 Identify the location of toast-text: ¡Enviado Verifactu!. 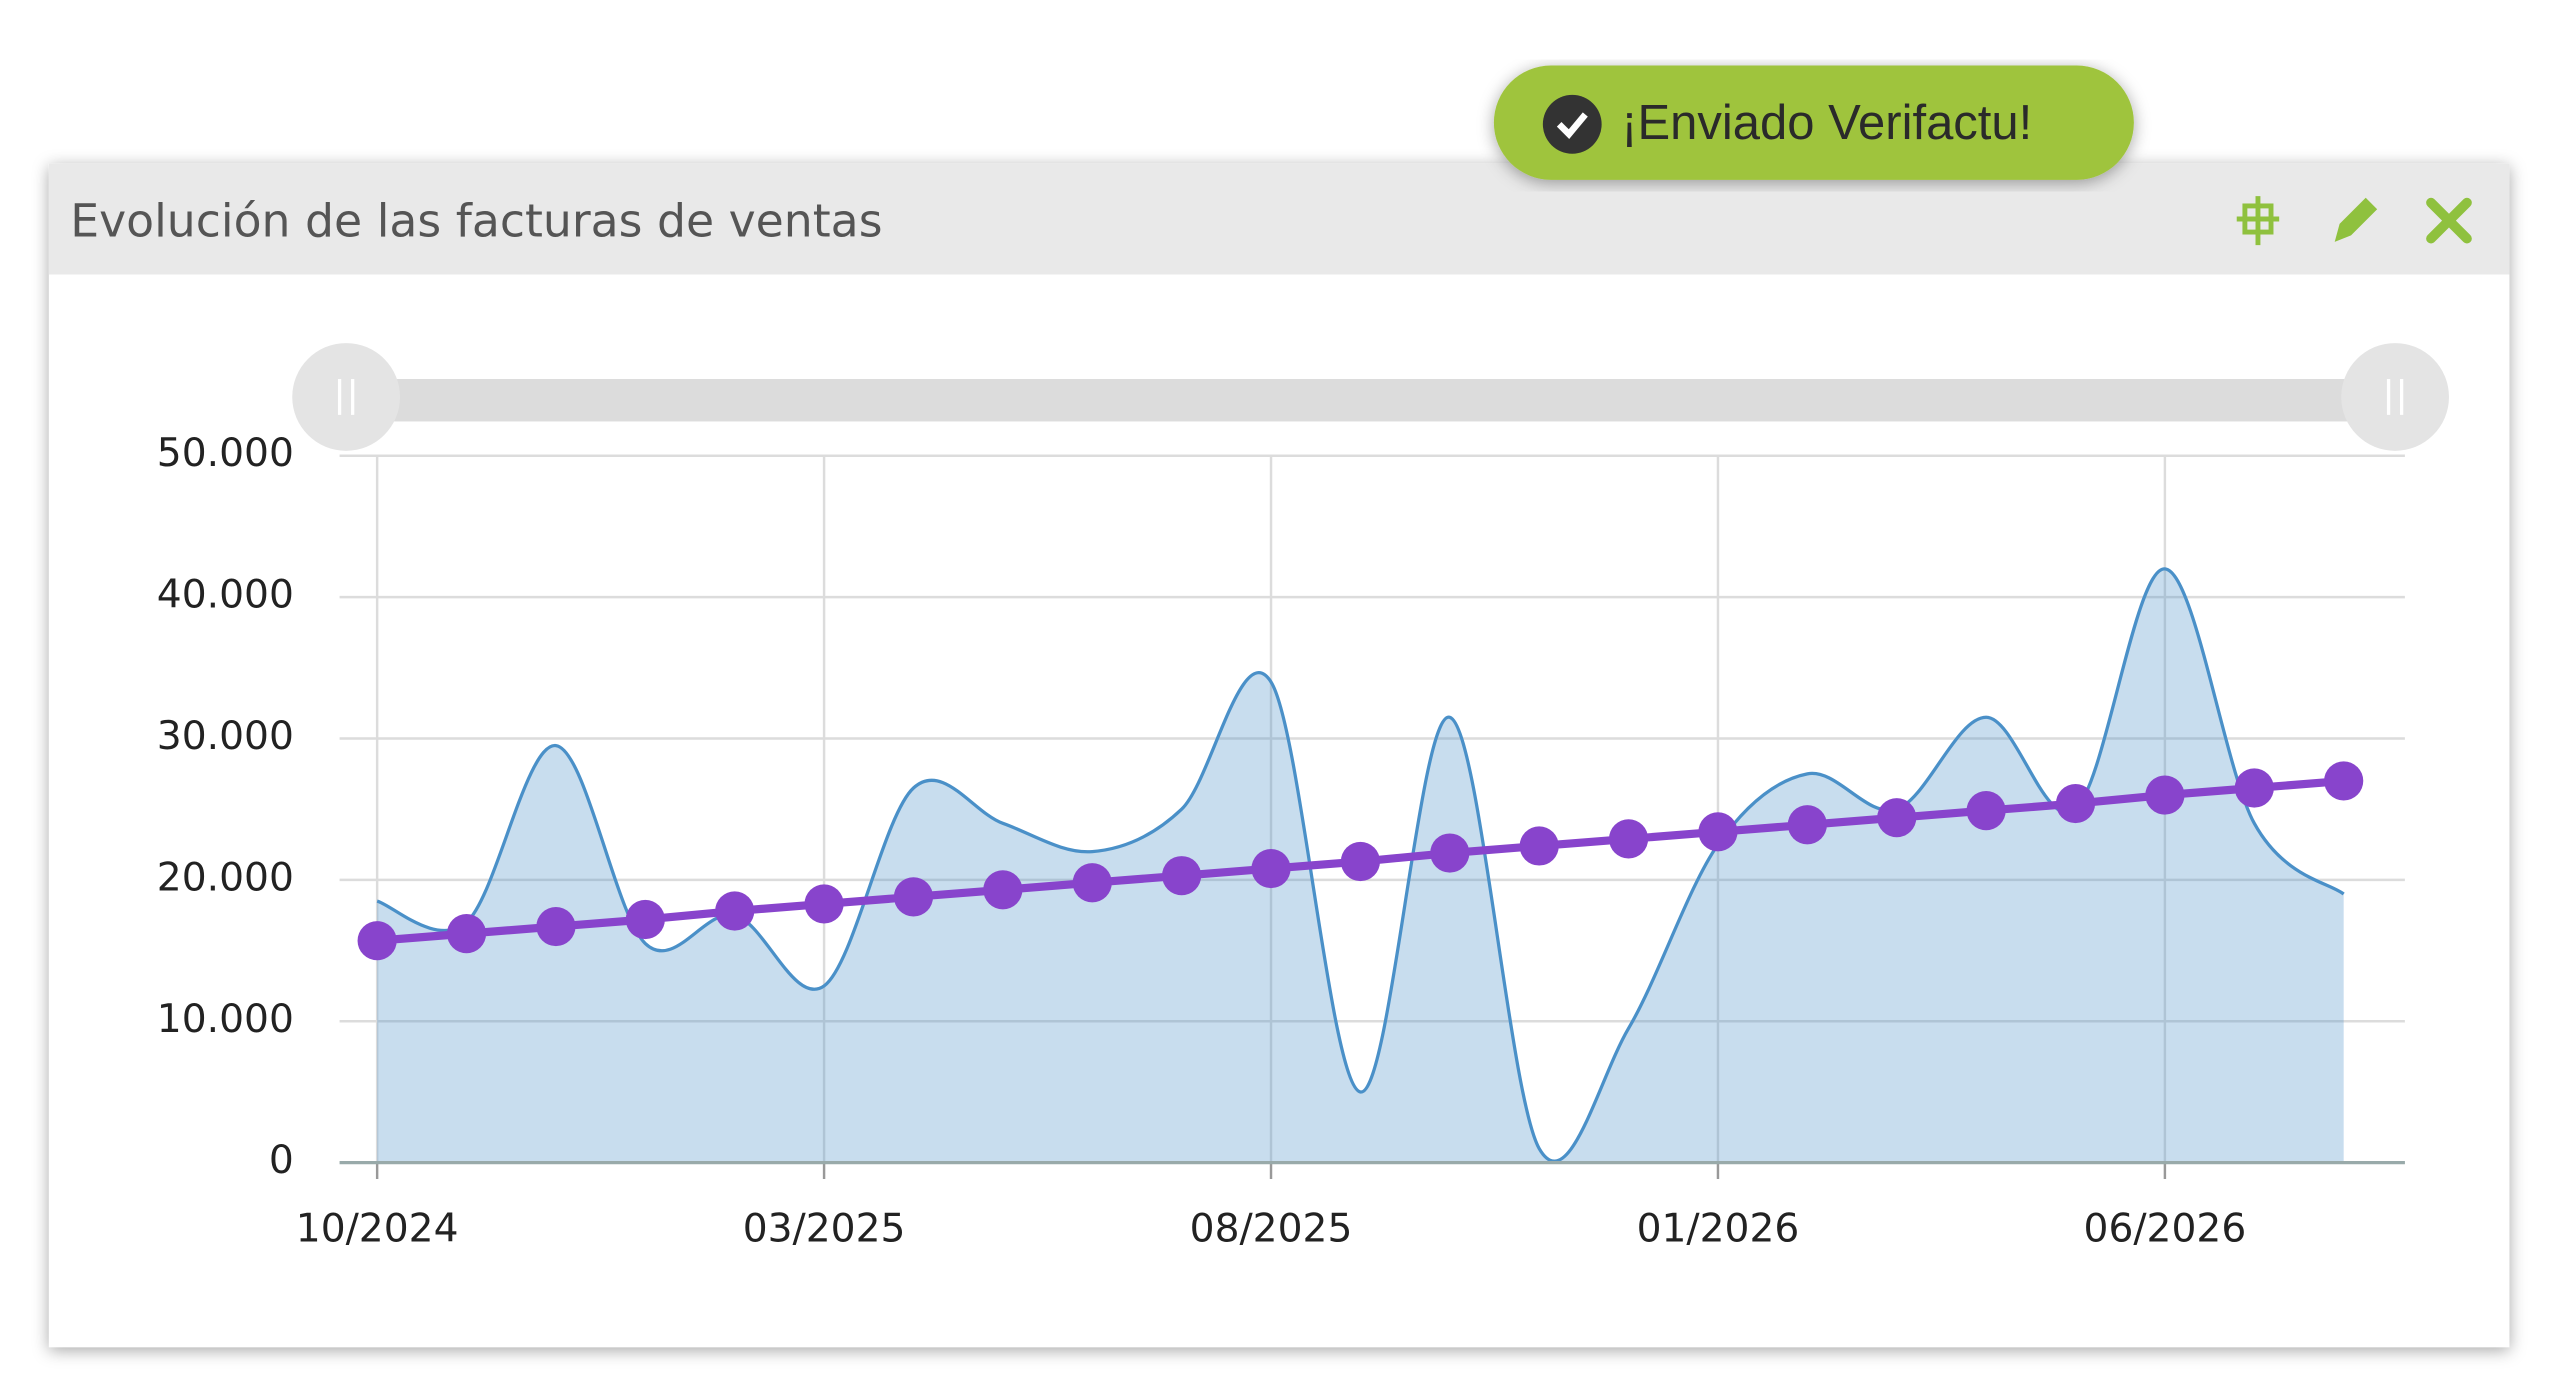
(1826, 123).